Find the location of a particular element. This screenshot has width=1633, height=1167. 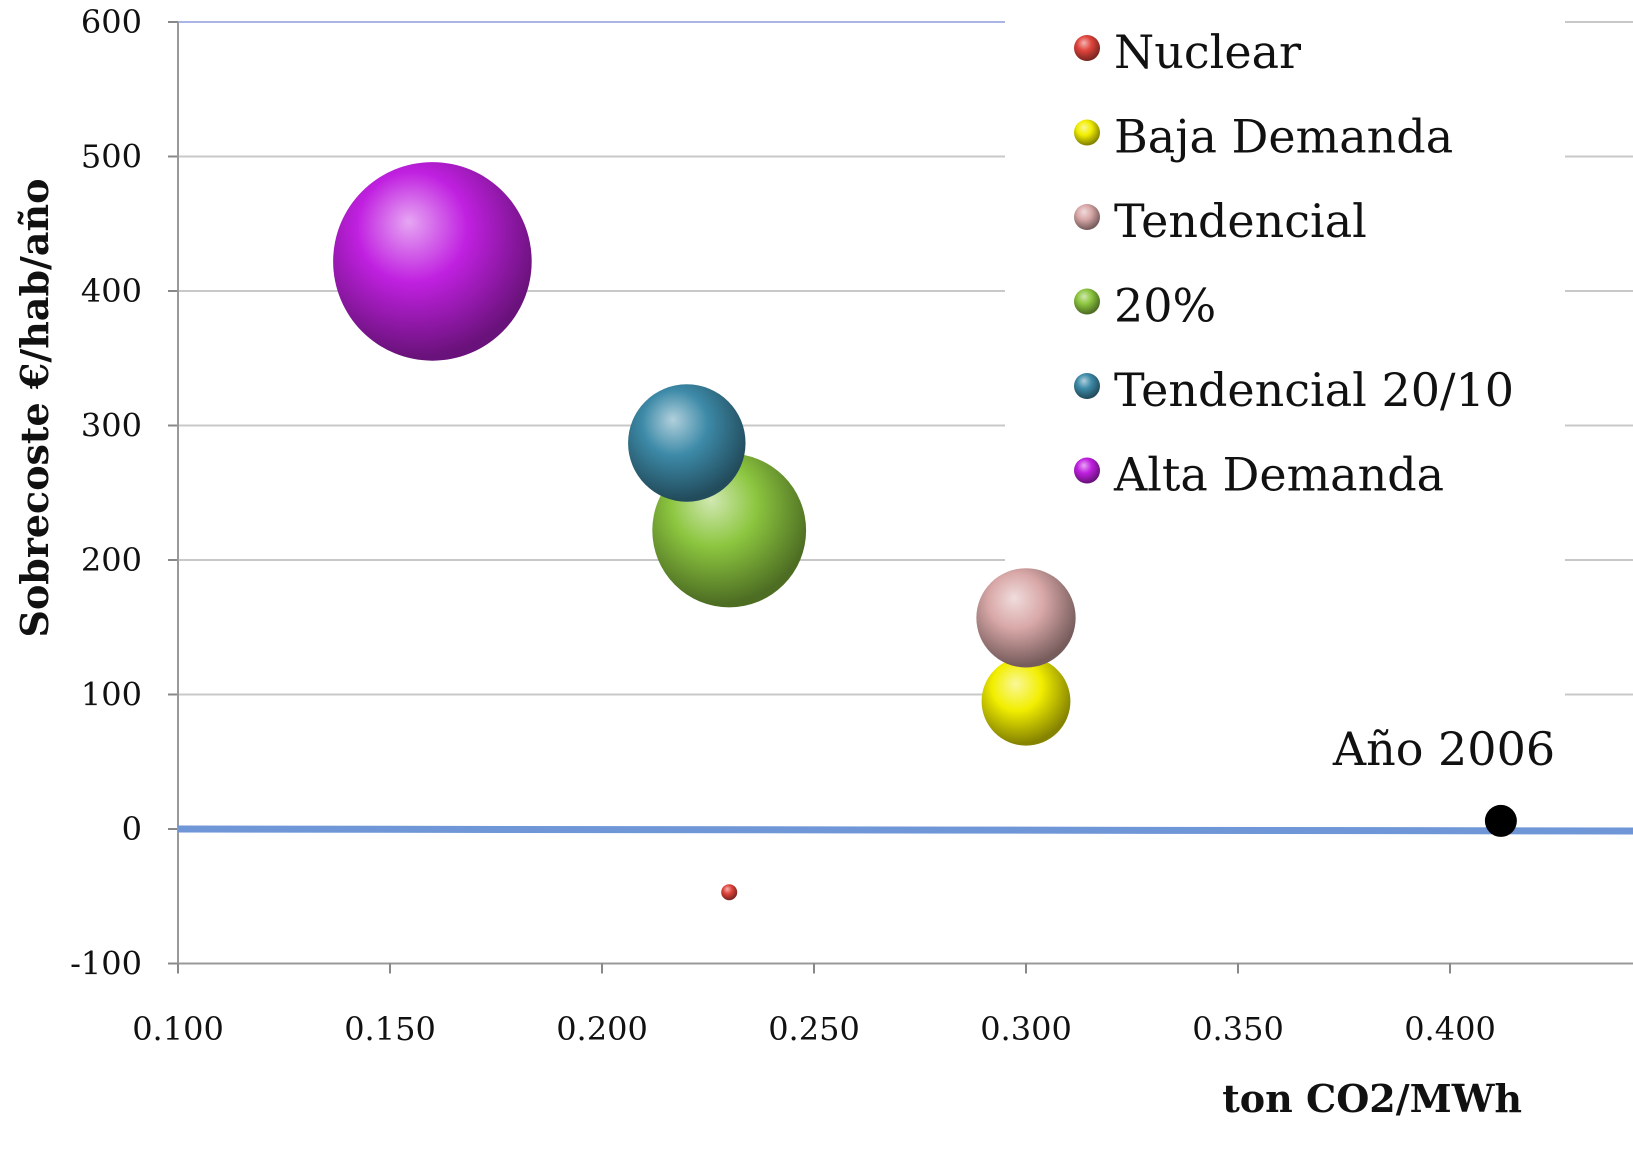

legend-label: Alta Demanda is located at coordinates (1278, 475).